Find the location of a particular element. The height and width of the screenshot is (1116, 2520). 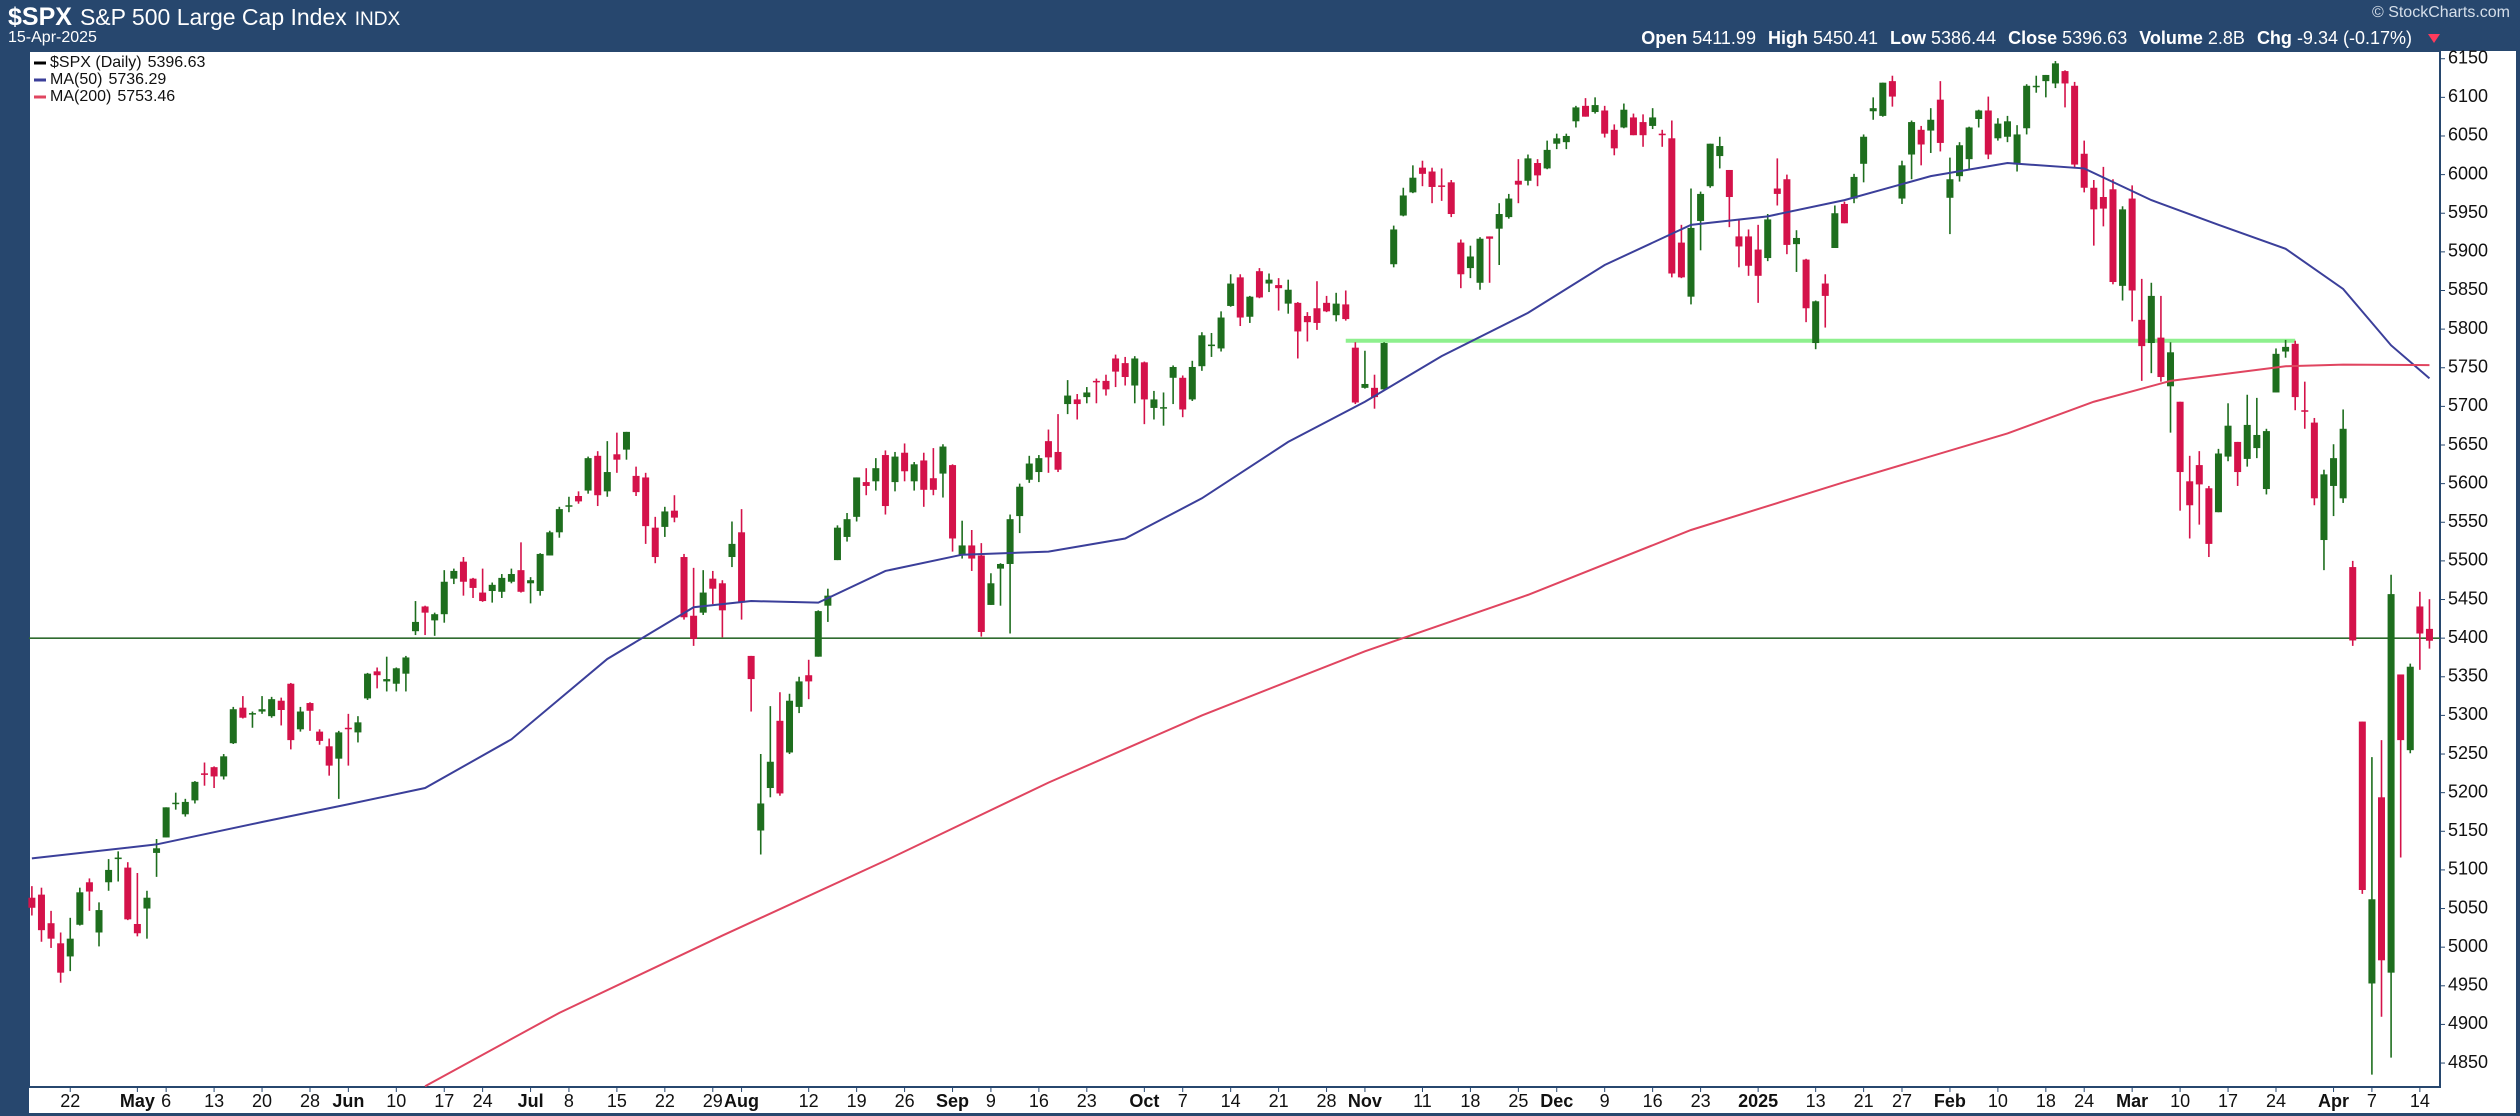

x-tick-label: 18 is located at coordinates (1470, 1101).